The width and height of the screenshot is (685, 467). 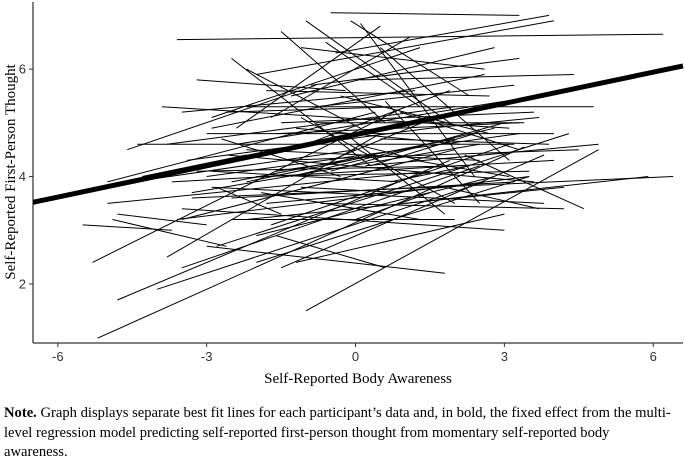 I want to click on x-tick-label: -6, so click(x=58, y=356).